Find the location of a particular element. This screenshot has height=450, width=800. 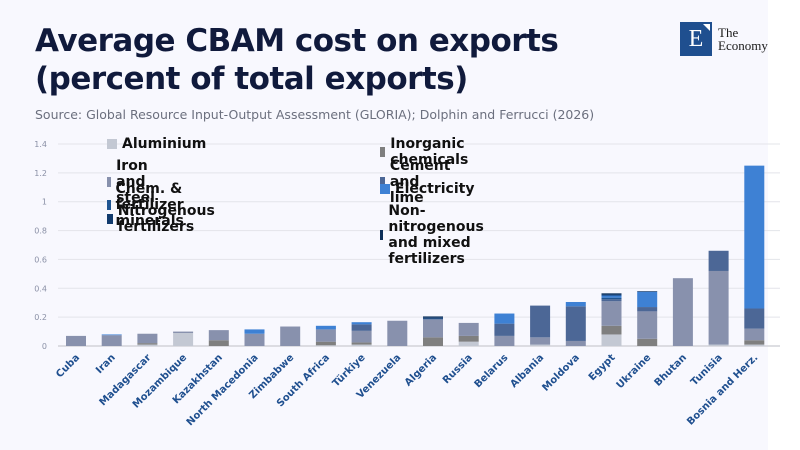

legend-label: Inorganic chemicals is located at coordinates (429, 152).